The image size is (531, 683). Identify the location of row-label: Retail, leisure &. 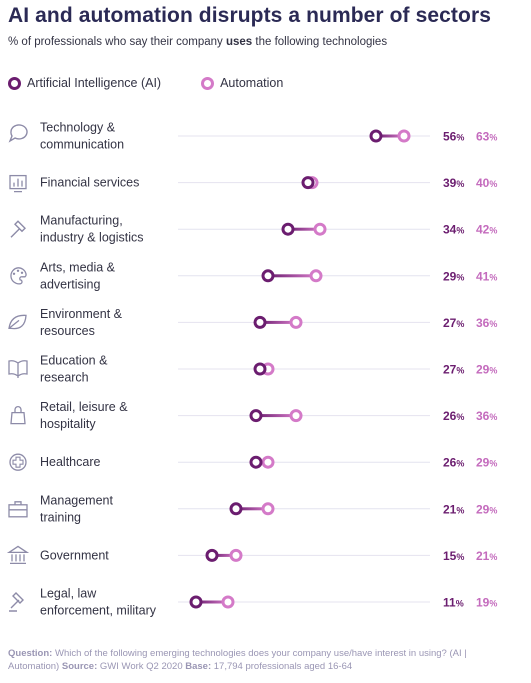
(84, 407).